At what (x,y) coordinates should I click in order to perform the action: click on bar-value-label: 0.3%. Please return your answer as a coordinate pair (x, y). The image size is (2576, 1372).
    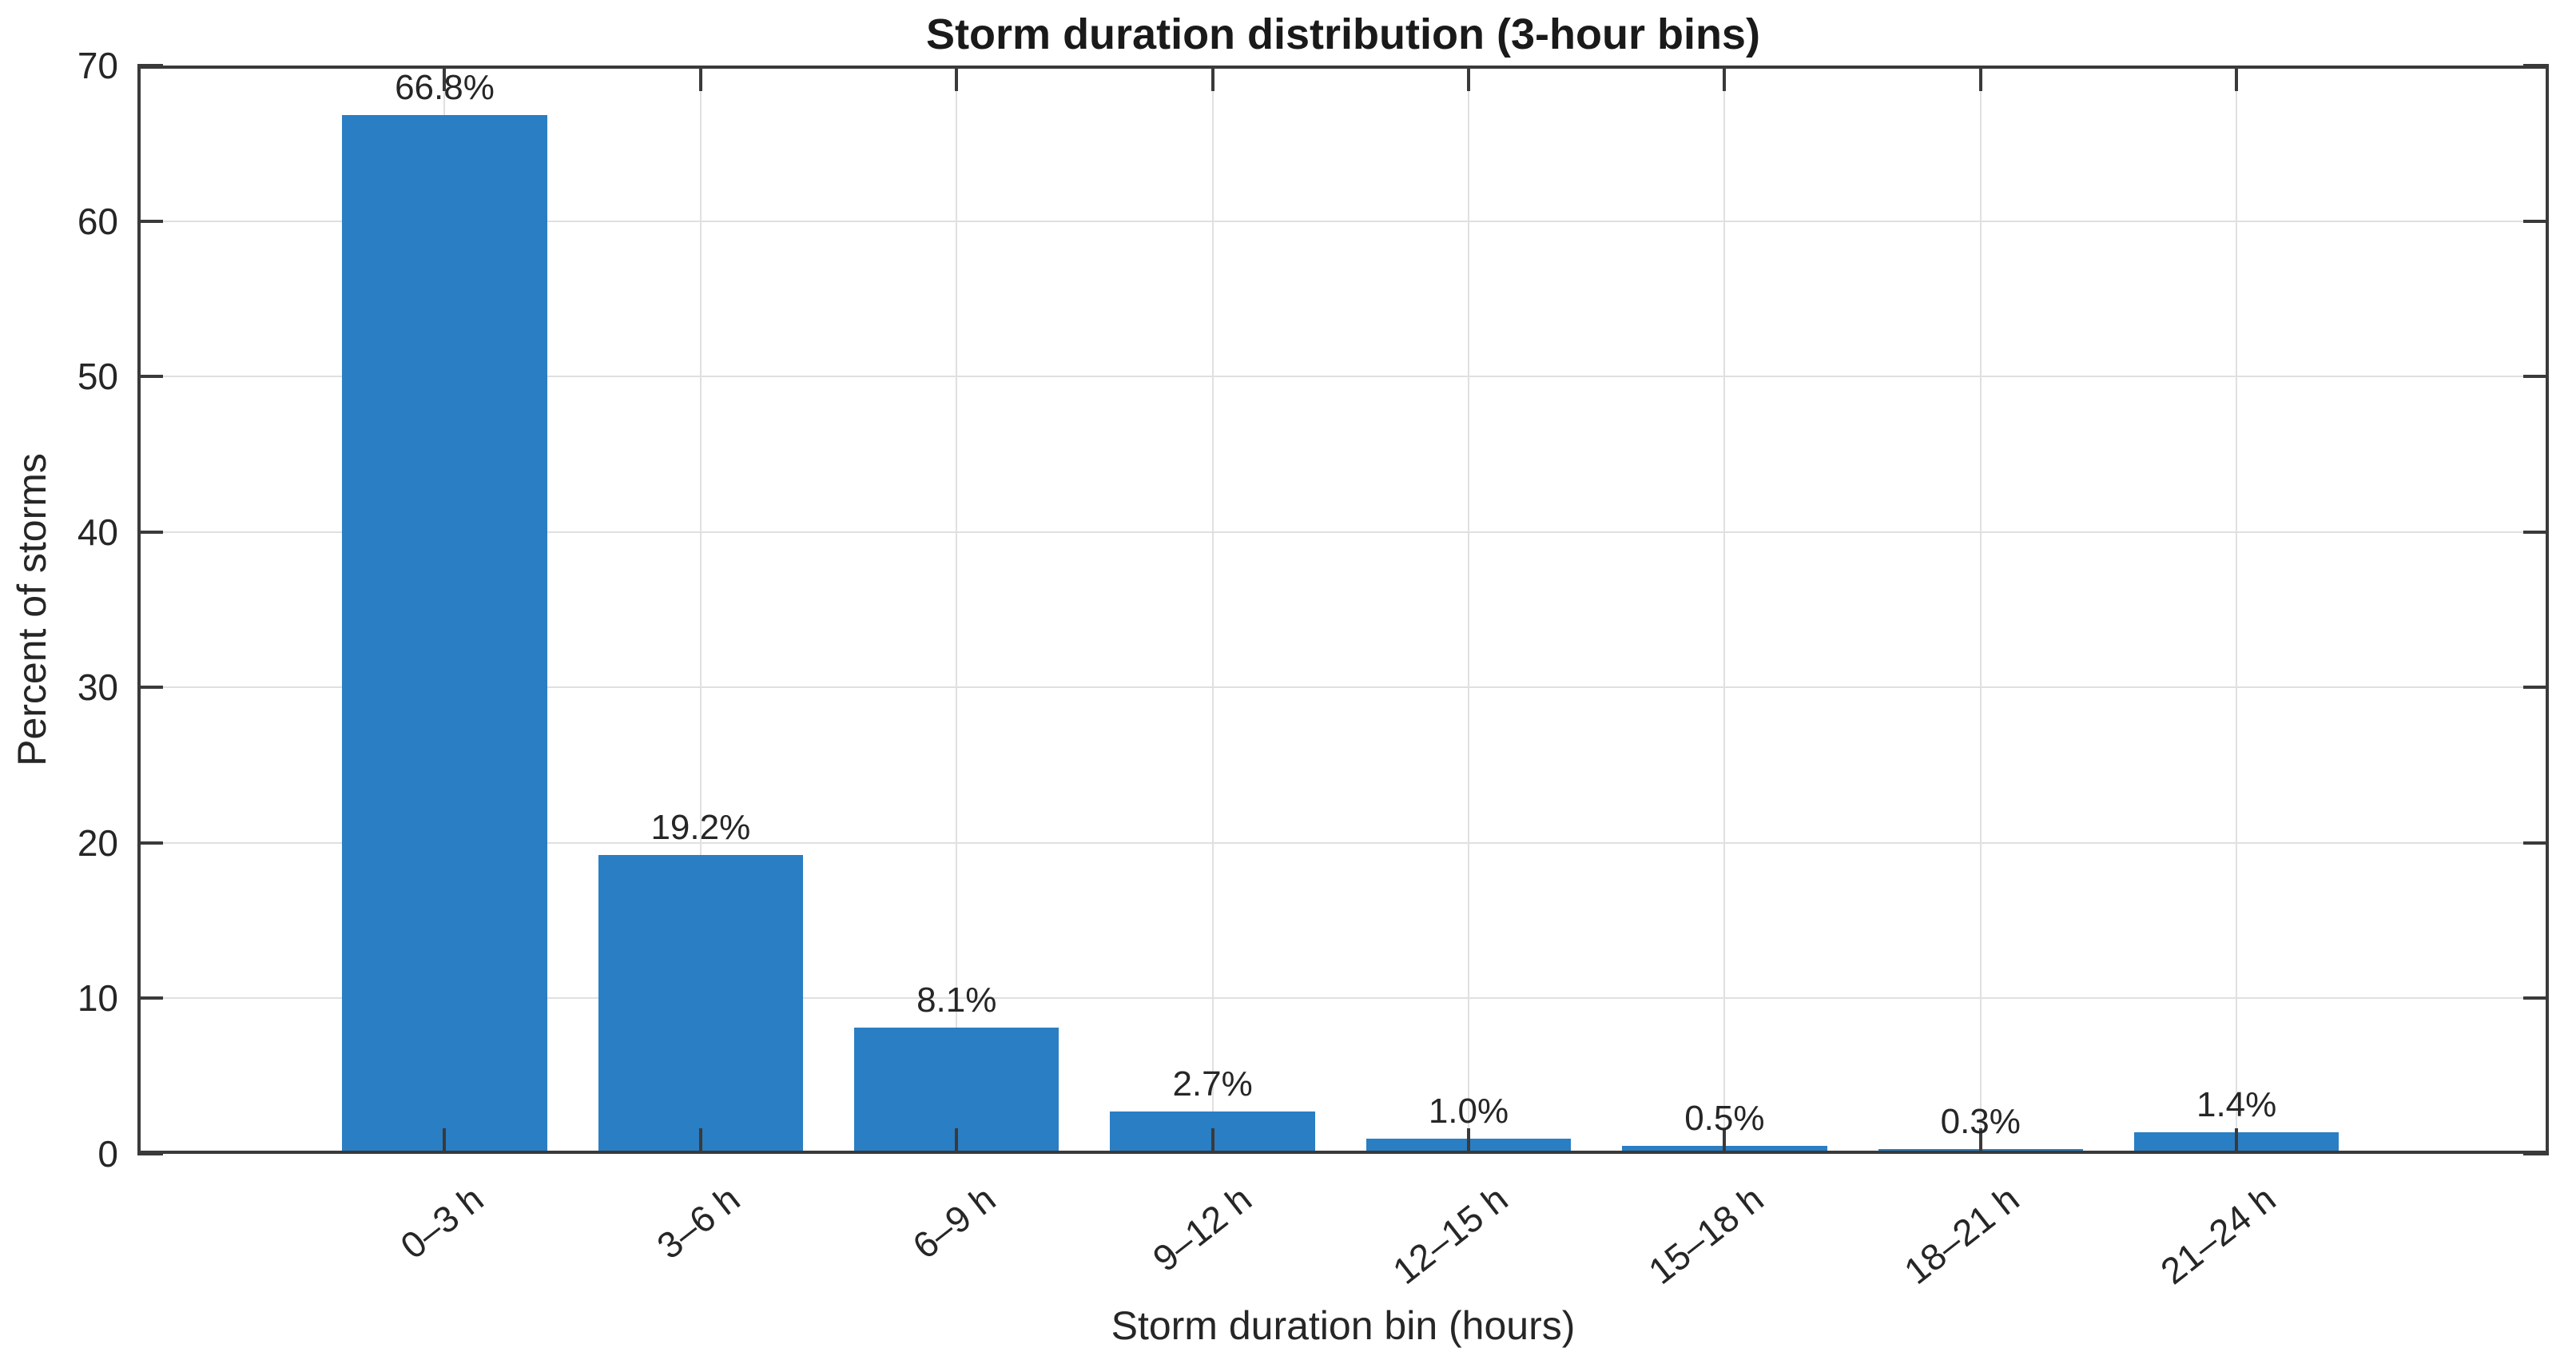
    Looking at the image, I should click on (1980, 1122).